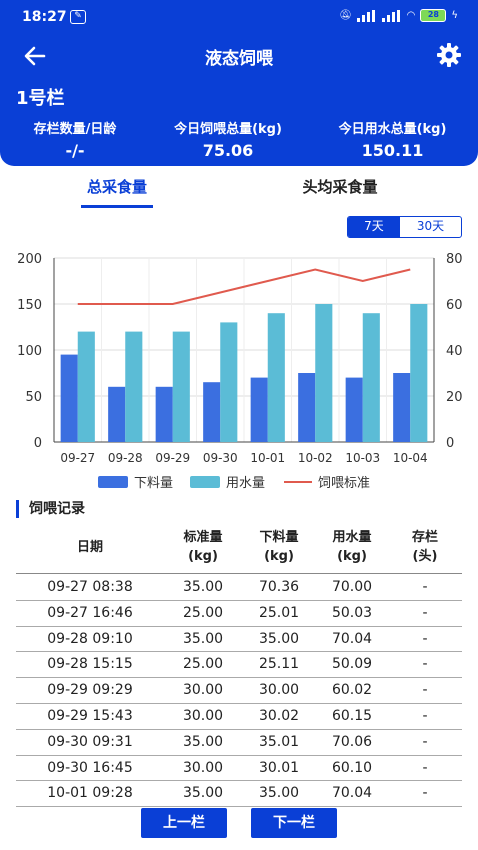 The width and height of the screenshot is (478, 850). Describe the element at coordinates (352, 547) in the screenshot. I see `column-header: 用水量 (kg)` at that location.